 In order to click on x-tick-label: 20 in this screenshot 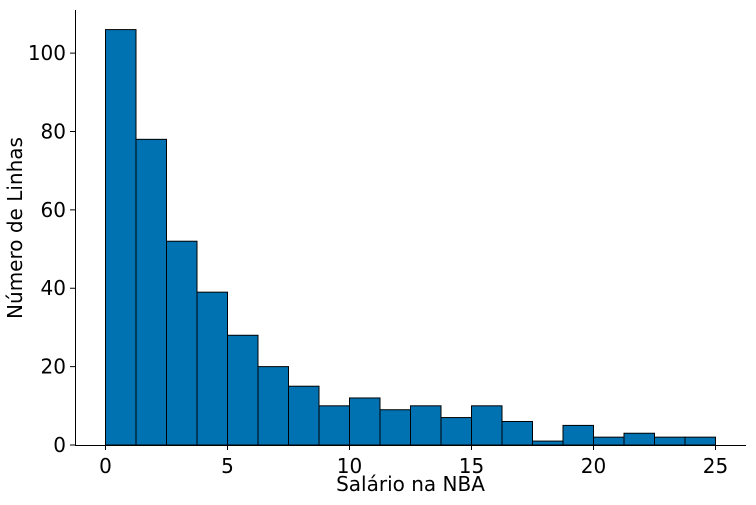, I will do `click(593, 466)`.